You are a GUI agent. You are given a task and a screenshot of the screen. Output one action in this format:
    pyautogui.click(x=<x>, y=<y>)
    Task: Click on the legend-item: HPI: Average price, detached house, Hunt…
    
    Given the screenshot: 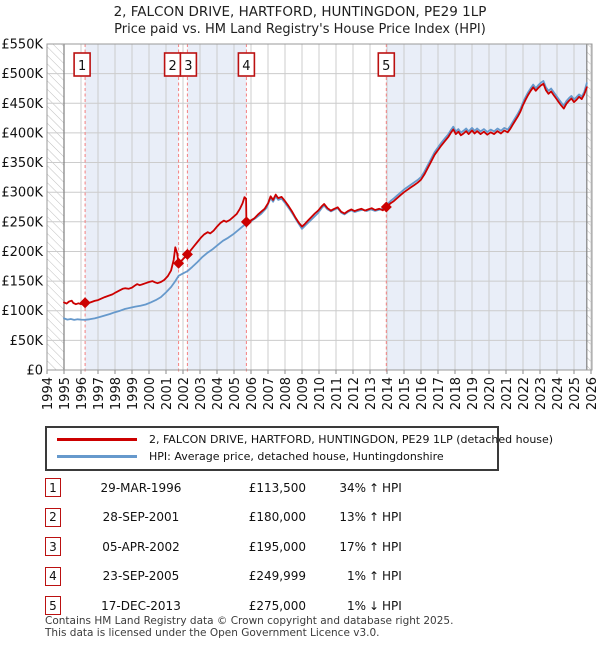 What is the action you would take?
    pyautogui.click(x=272, y=456)
    